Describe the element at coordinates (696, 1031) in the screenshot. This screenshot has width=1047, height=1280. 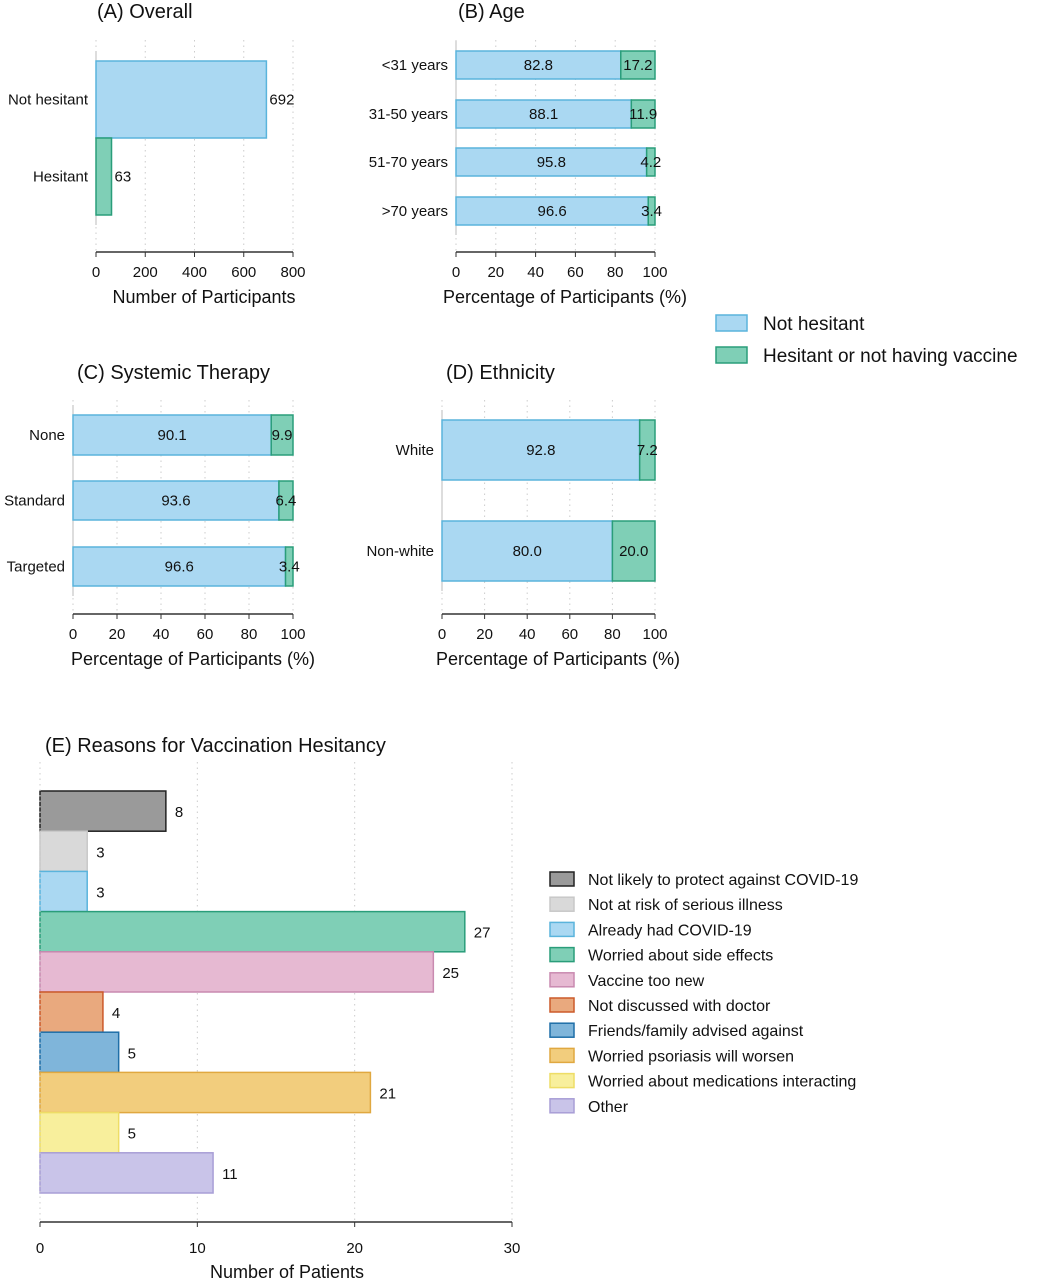
I see `legend-label: Friends/family advised against` at that location.